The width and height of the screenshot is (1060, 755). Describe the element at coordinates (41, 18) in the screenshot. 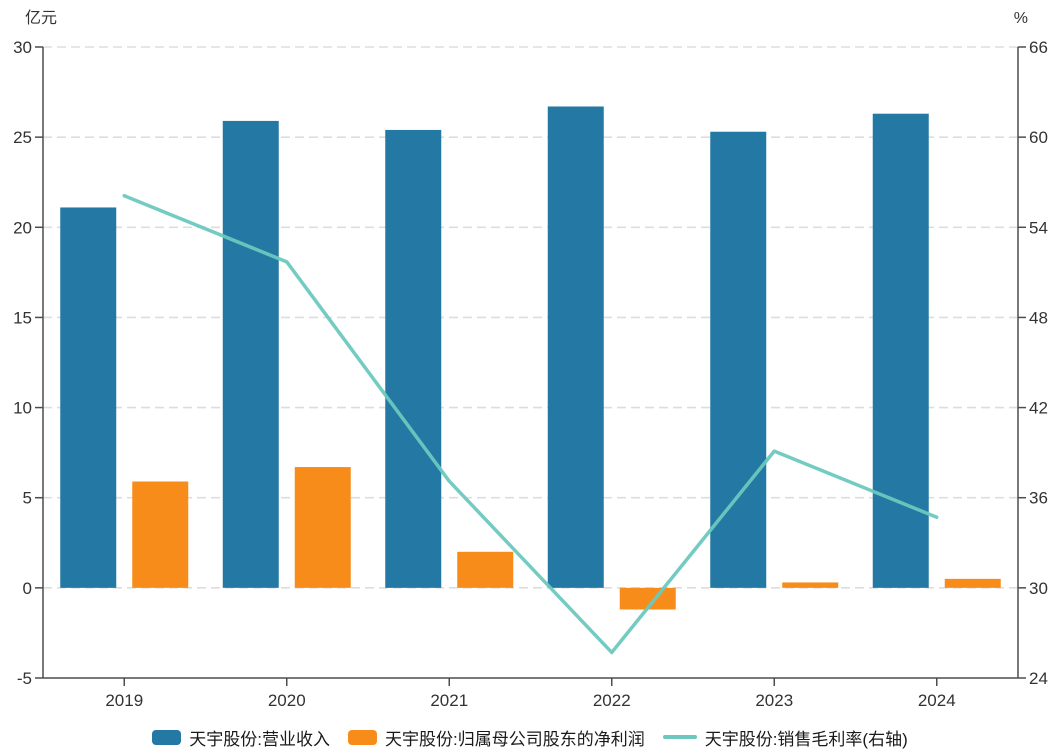

I see `left-axis-unit-label: 亿元` at that location.